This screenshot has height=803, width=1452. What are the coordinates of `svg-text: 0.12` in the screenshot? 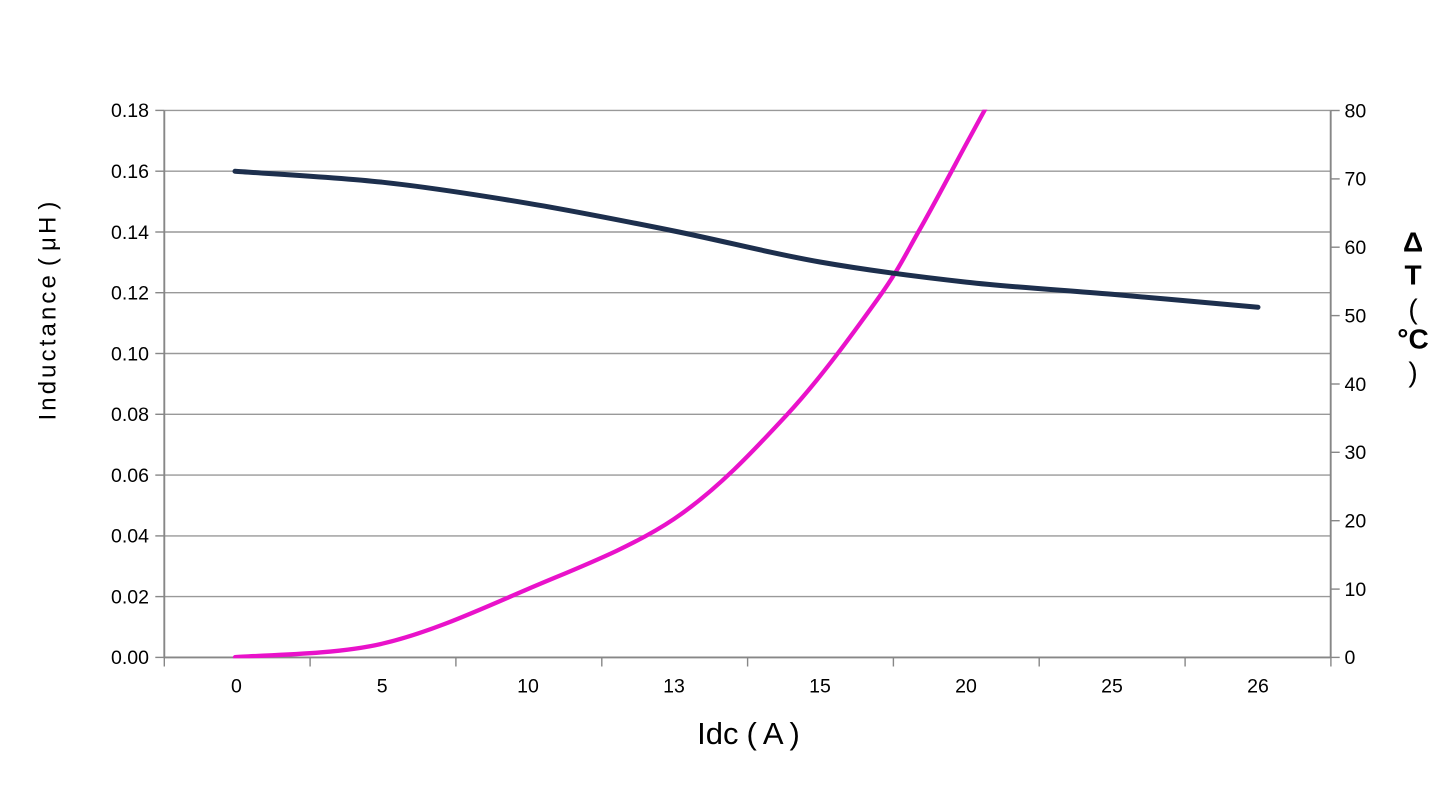 It's located at (130, 294).